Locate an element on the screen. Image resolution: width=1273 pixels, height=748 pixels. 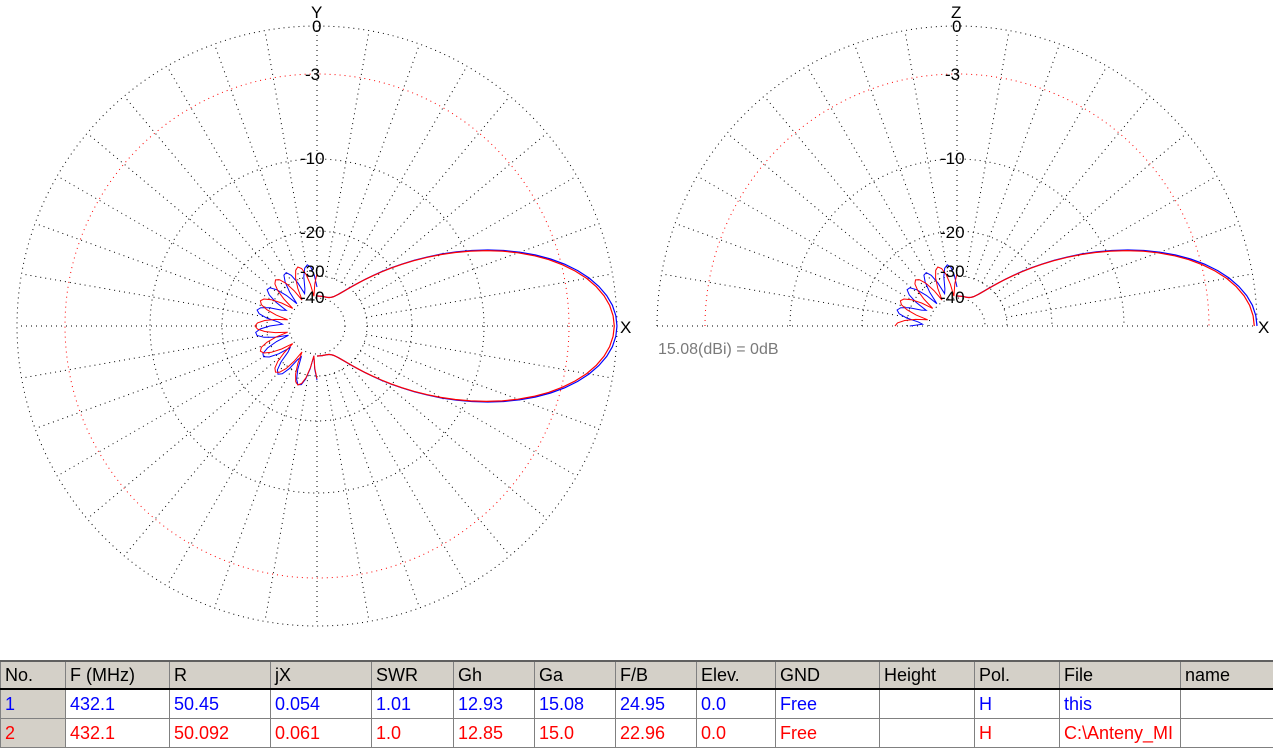
series-2-elevation-side-lobes is located at coordinates (926, 296).